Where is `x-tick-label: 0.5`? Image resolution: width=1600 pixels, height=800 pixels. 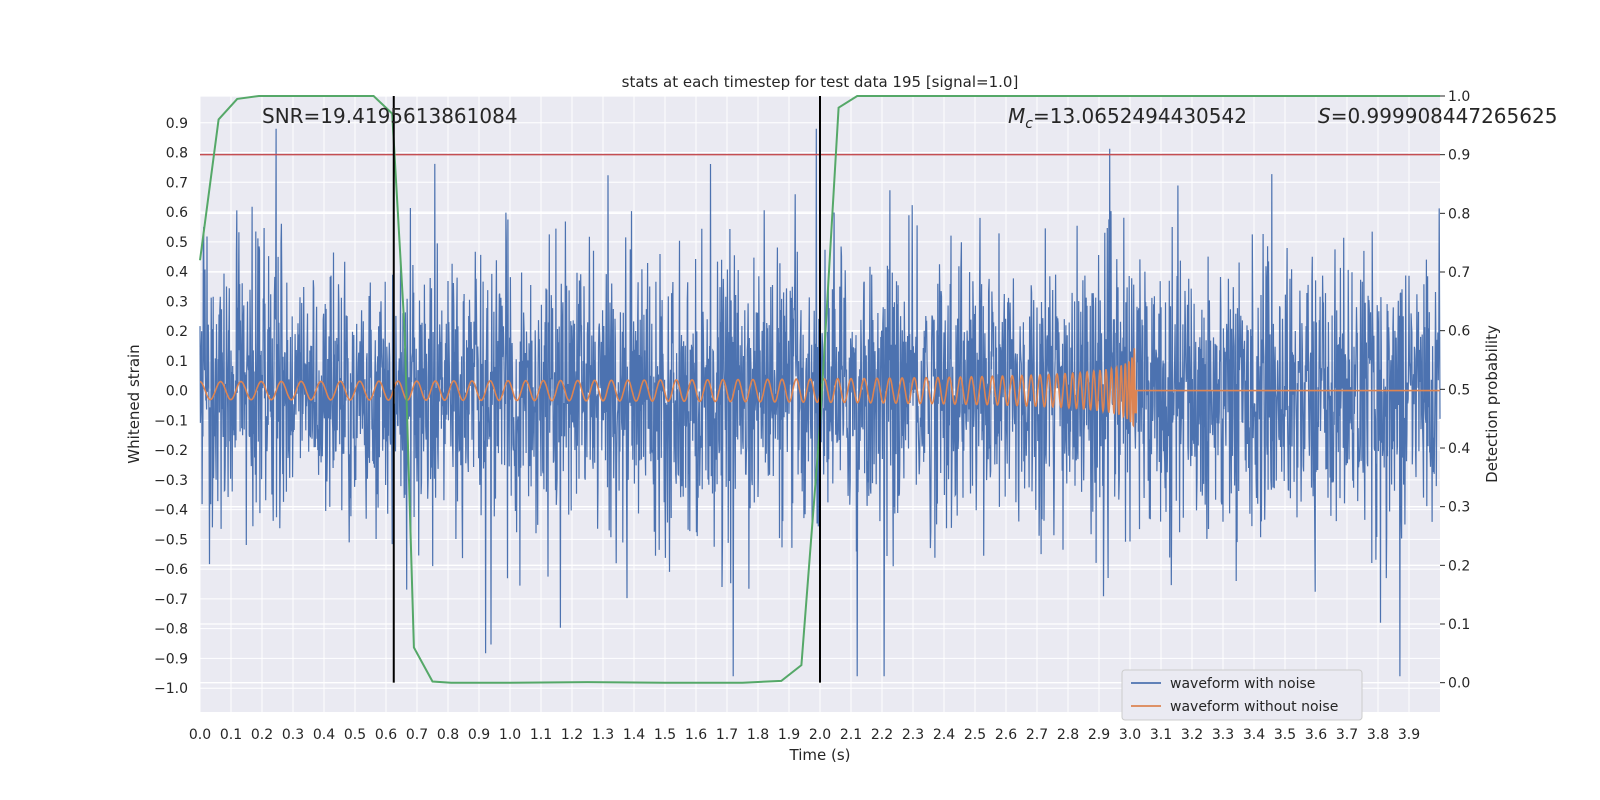 x-tick-label: 0.5 is located at coordinates (355, 735).